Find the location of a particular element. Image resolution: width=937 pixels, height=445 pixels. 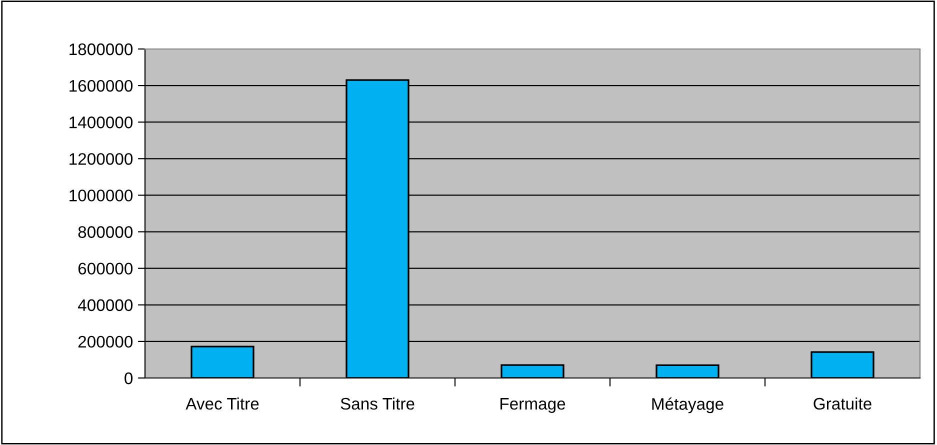

y-tick-label: 1000000 is located at coordinates (101, 196).